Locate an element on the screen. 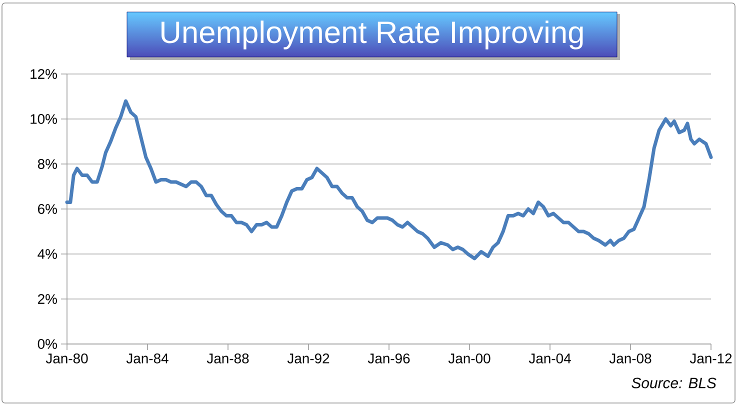  y-tick-label: 4% is located at coordinates (47, 254).